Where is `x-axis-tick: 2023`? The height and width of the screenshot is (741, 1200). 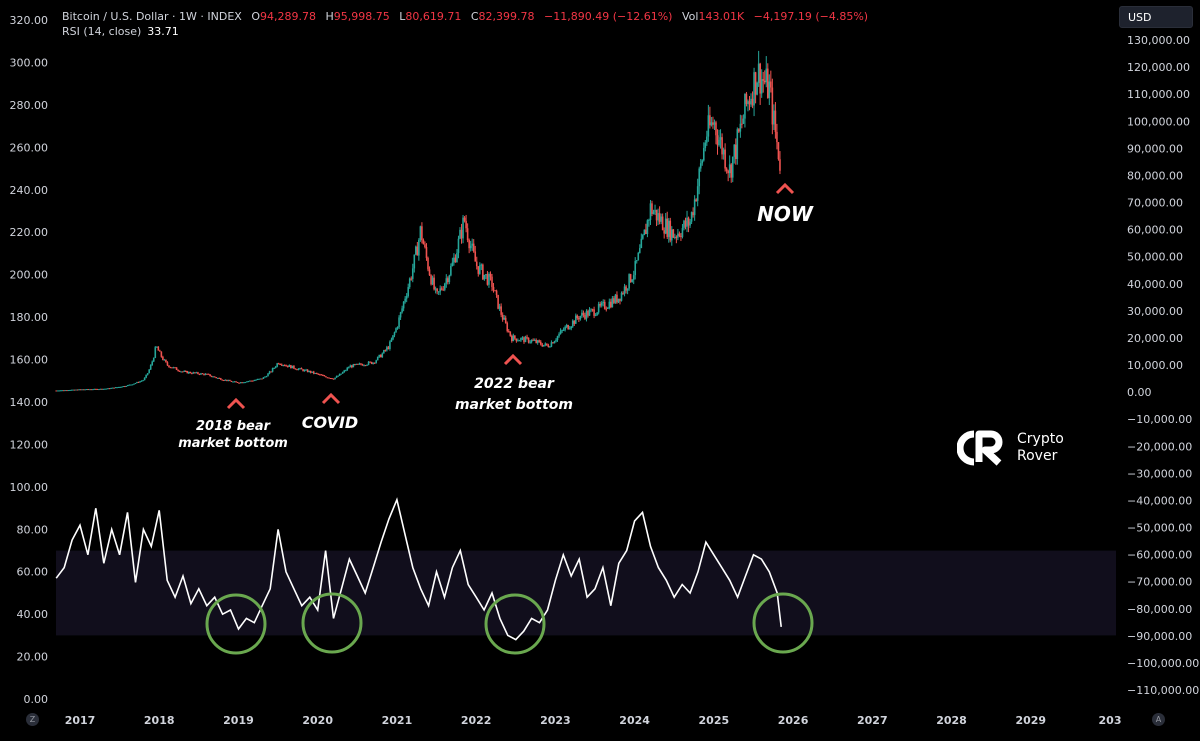 x-axis-tick: 2023 is located at coordinates (555, 720).